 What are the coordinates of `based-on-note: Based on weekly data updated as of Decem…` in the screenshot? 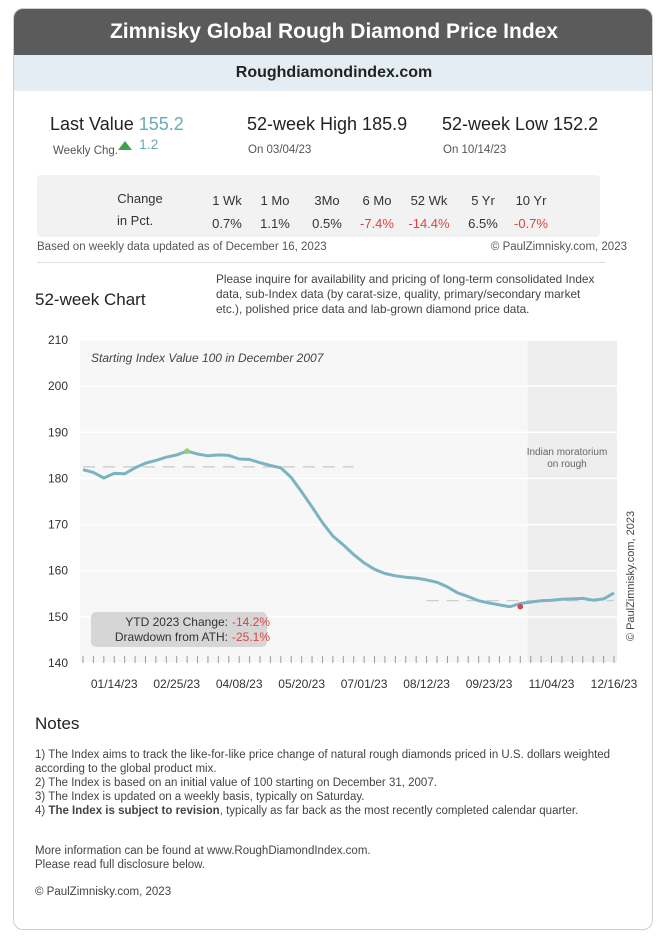 It's located at (182, 247).